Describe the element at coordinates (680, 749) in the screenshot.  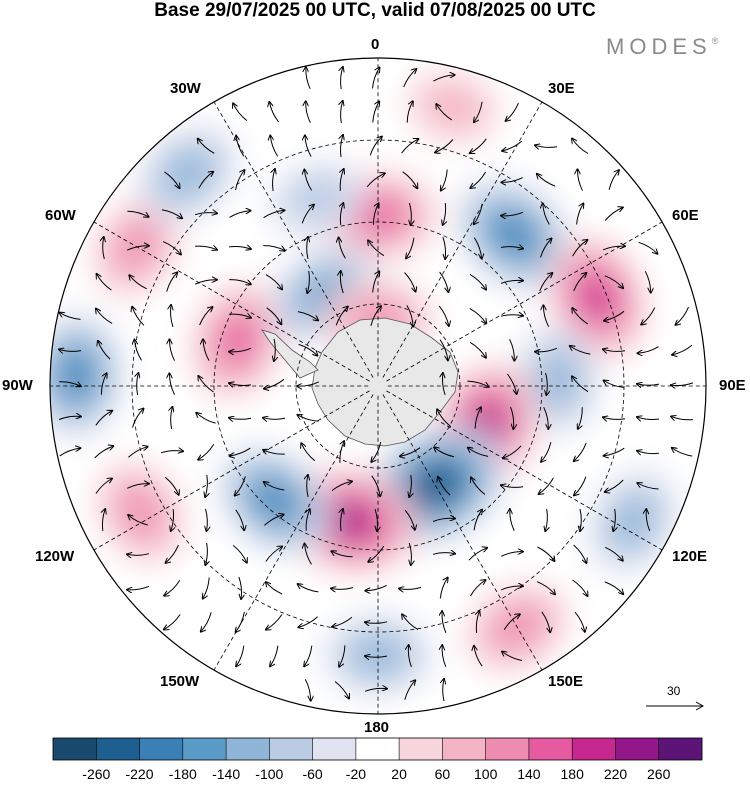
I see `colorbar-swatch` at that location.